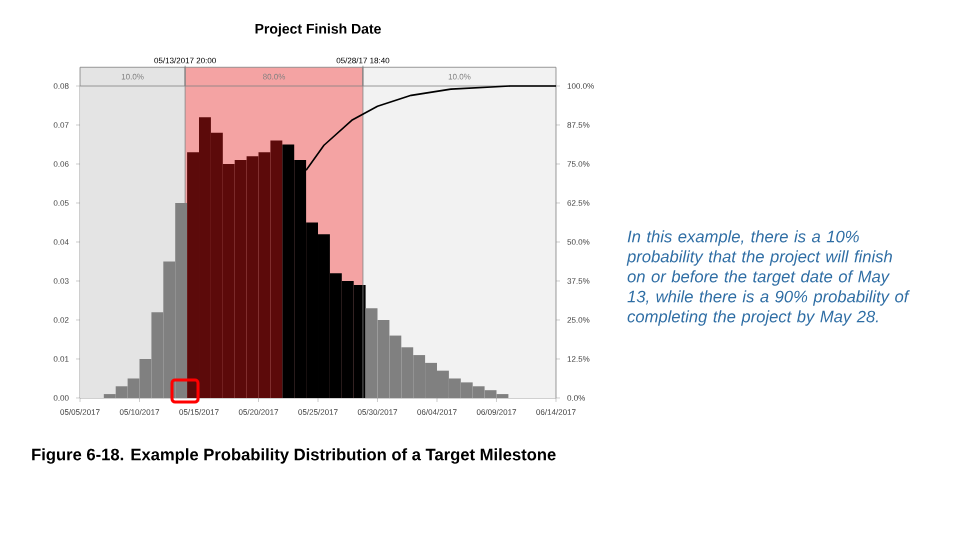  Describe the element at coordinates (768, 278) in the screenshot. I see `text: In this example, there is a 10% probability that the project will finish on or before the target date of May 13, while there is a 90% probability of completing the project by May 28.` at that location.